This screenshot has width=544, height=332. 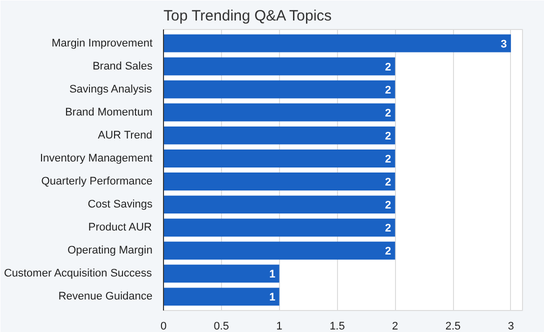 I want to click on y-tick-label: Revenue Guidance, so click(x=105, y=296).